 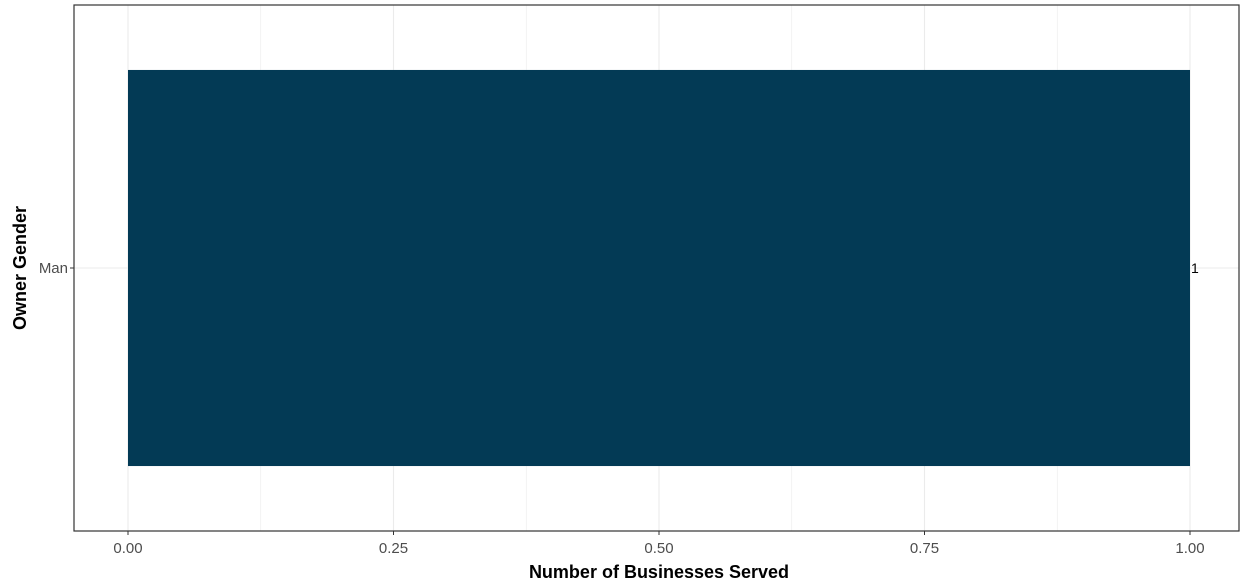 What do you see at coordinates (659, 572) in the screenshot?
I see `x-axis-title: Number of Businesses Served` at bounding box center [659, 572].